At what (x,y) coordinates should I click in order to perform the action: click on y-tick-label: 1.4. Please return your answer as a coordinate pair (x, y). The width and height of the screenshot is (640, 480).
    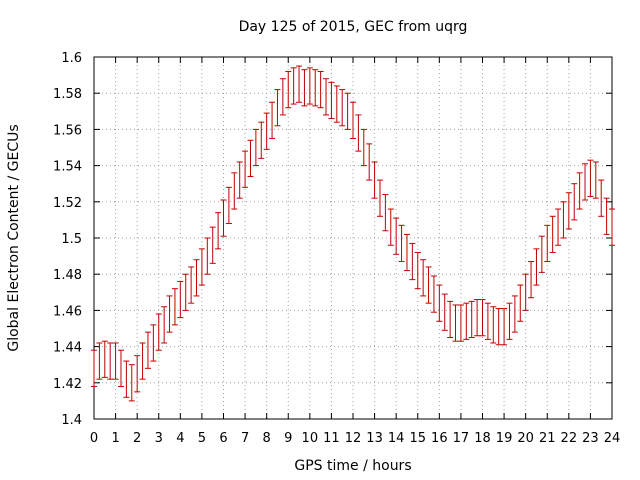
    Looking at the image, I should click on (71, 420).